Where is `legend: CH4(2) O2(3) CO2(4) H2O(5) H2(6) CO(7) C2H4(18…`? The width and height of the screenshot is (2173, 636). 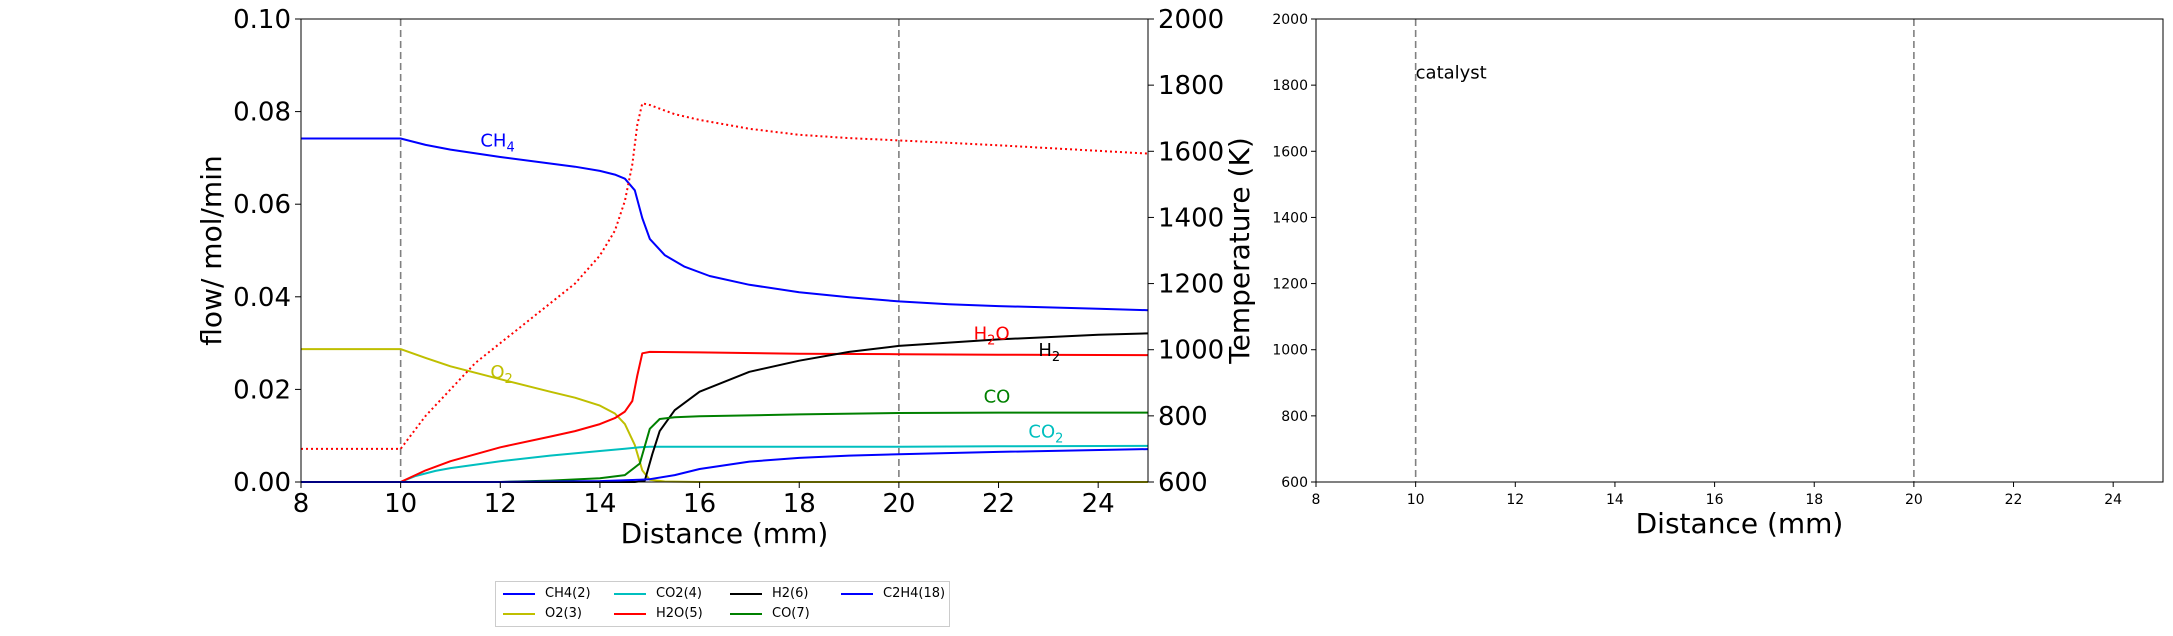 legend: CH4(2) O2(3) CO2(4) H2O(5) H2(6) CO(7) C2H4(18… is located at coordinates (722, 604).